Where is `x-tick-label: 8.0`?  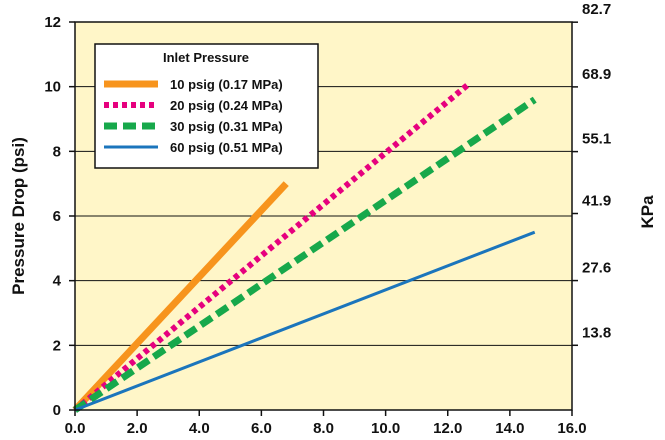 x-tick-label: 8.0 is located at coordinates (323, 428).